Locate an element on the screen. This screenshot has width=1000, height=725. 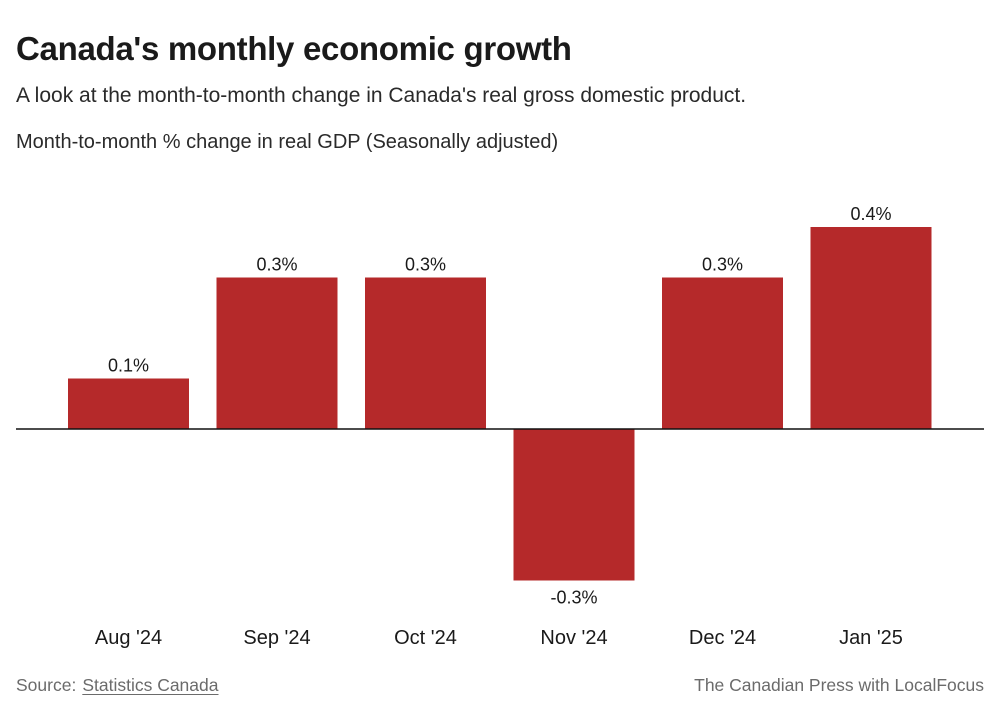
x-tick-label: Dec '24 is located at coordinates (722, 638).